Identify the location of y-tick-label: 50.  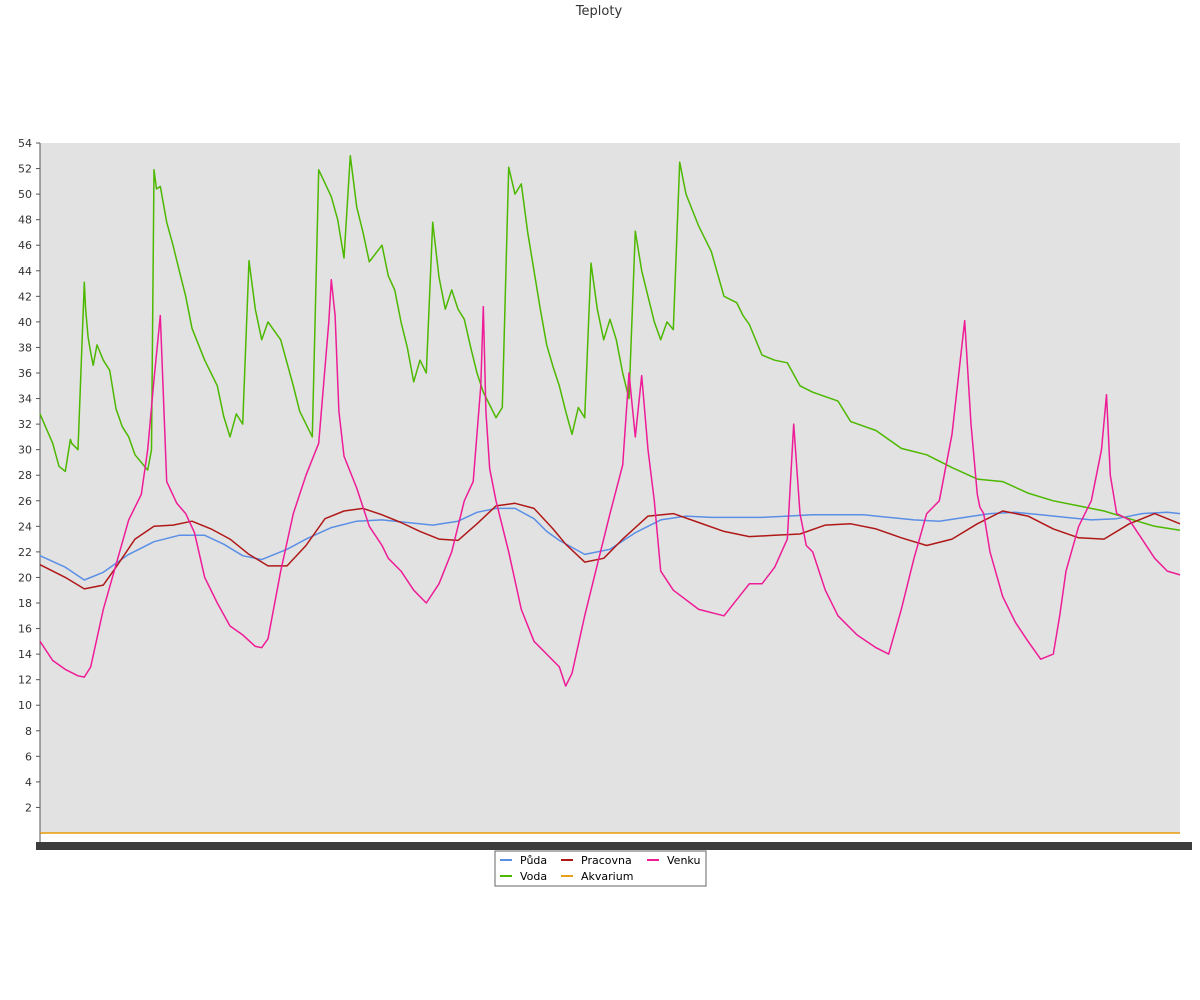
(25, 194).